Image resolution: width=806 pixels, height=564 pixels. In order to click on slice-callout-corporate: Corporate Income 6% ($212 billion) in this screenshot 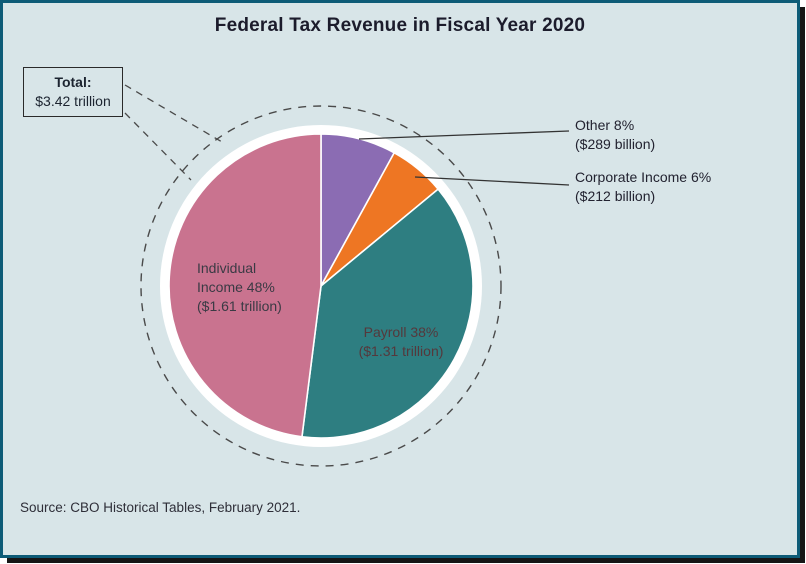, I will do `click(670, 187)`.